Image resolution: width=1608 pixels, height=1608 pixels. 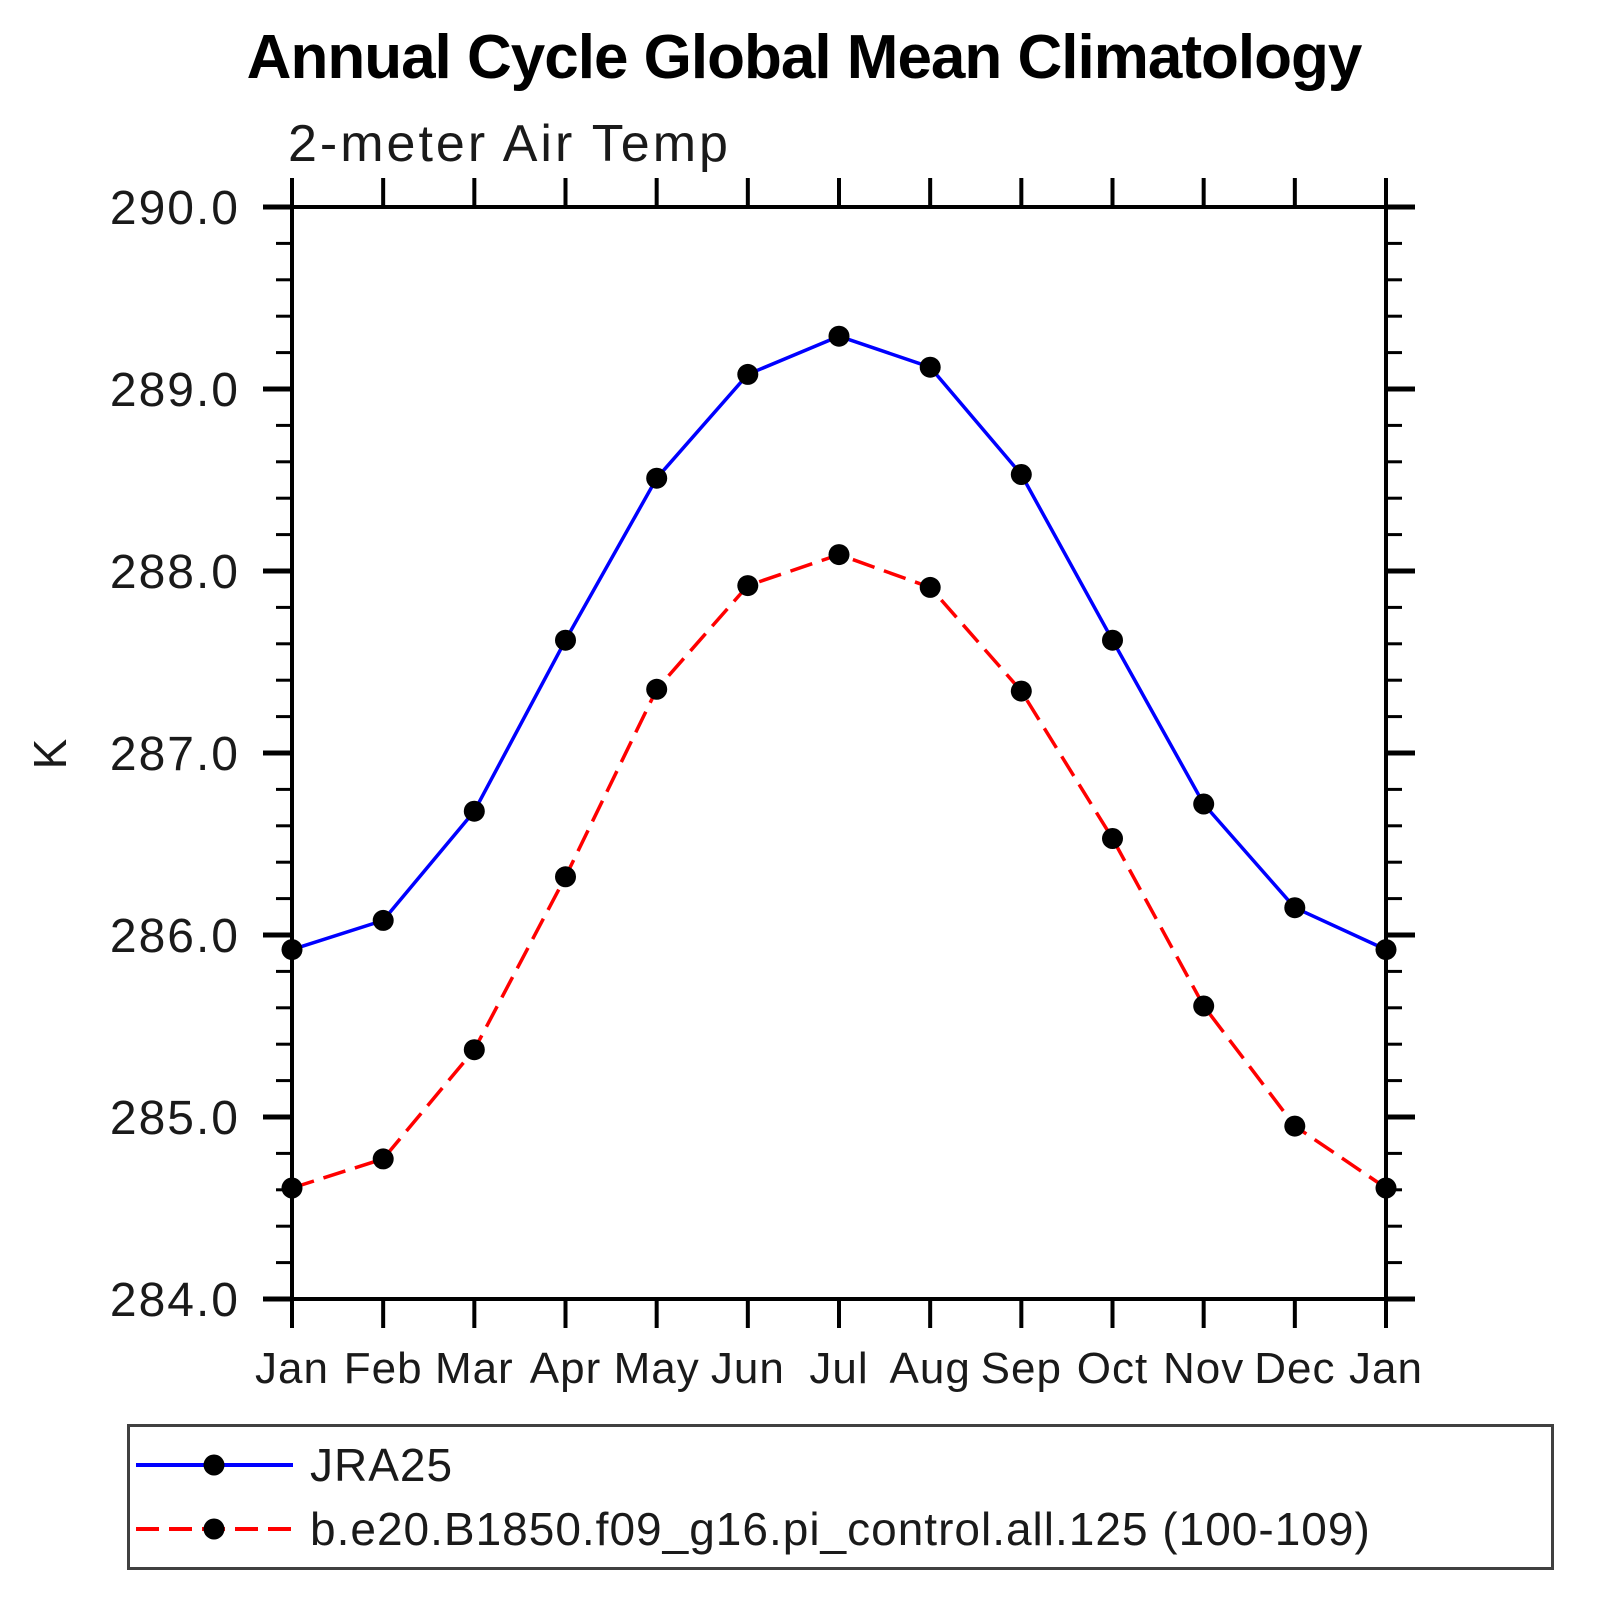 What do you see at coordinates (50, 753) in the screenshot?
I see `y-axis-label: K` at bounding box center [50, 753].